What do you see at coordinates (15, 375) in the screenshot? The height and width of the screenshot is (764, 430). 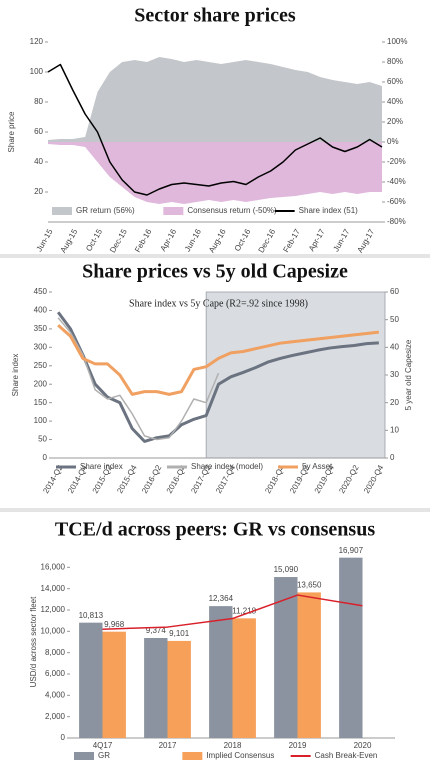 I see `y-axis-label: Share index` at bounding box center [15, 375].